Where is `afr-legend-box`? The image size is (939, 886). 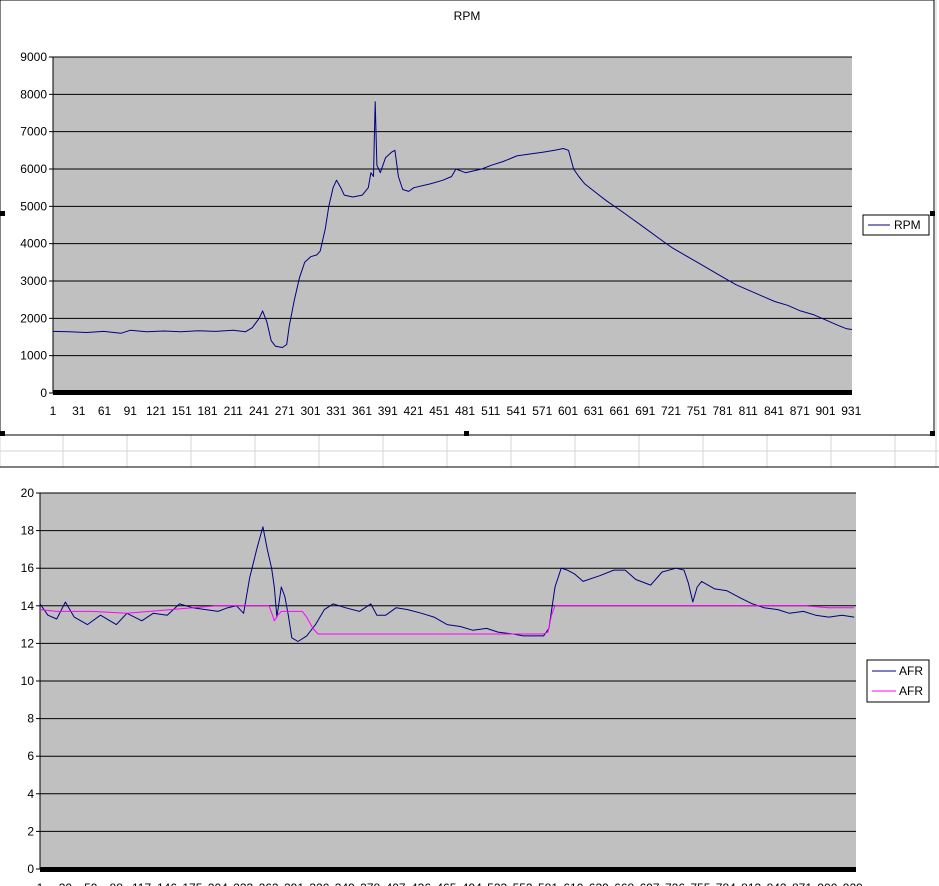
afr-legend-box is located at coordinates (898, 681).